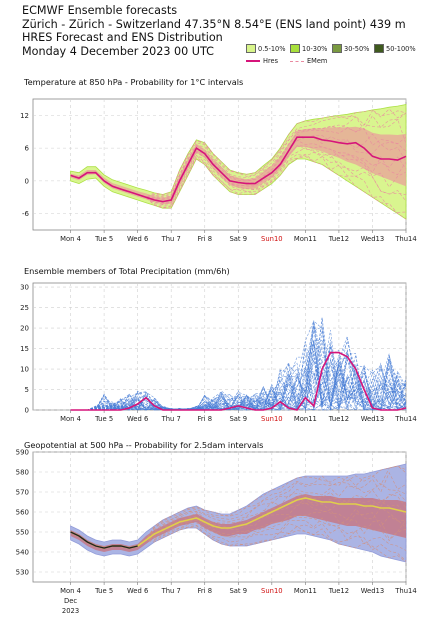 This screenshot has width=440, height=620. What do you see at coordinates (24, 349) in the screenshot?
I see `y-tick-label: 15` at bounding box center [24, 349].